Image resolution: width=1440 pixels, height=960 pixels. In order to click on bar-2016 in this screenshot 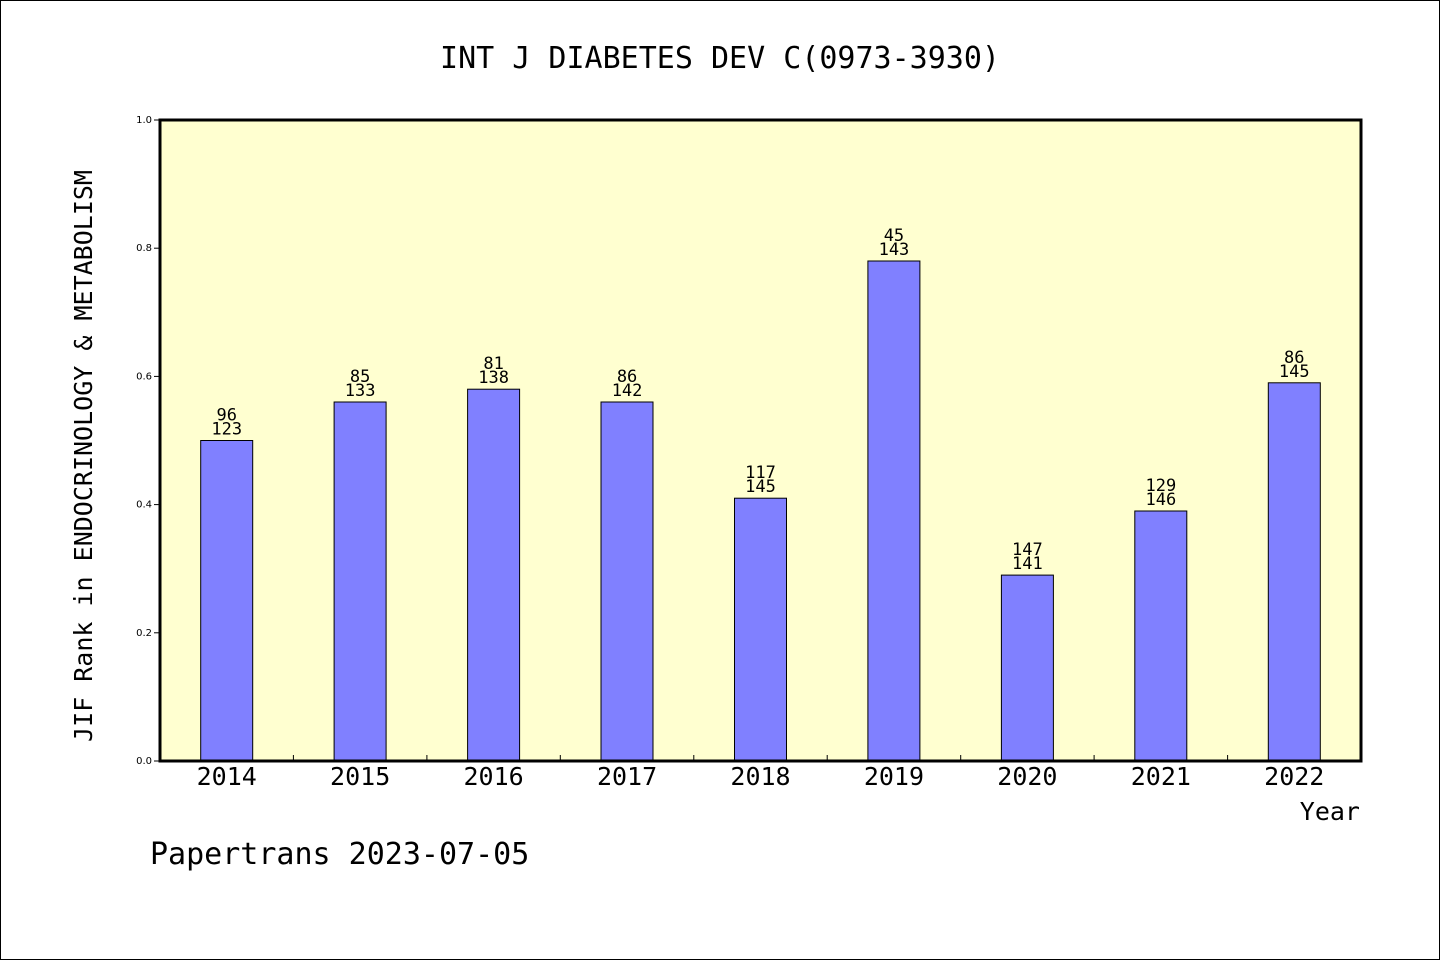, I will do `click(494, 575)`.